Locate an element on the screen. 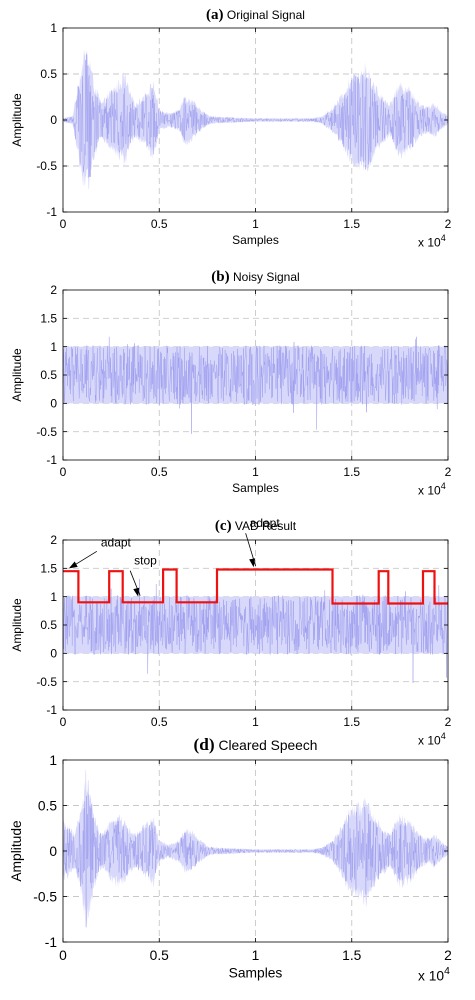 Image resolution: width=475 pixels, height=1000 pixels. panel-letter: (c) is located at coordinates (223, 526).